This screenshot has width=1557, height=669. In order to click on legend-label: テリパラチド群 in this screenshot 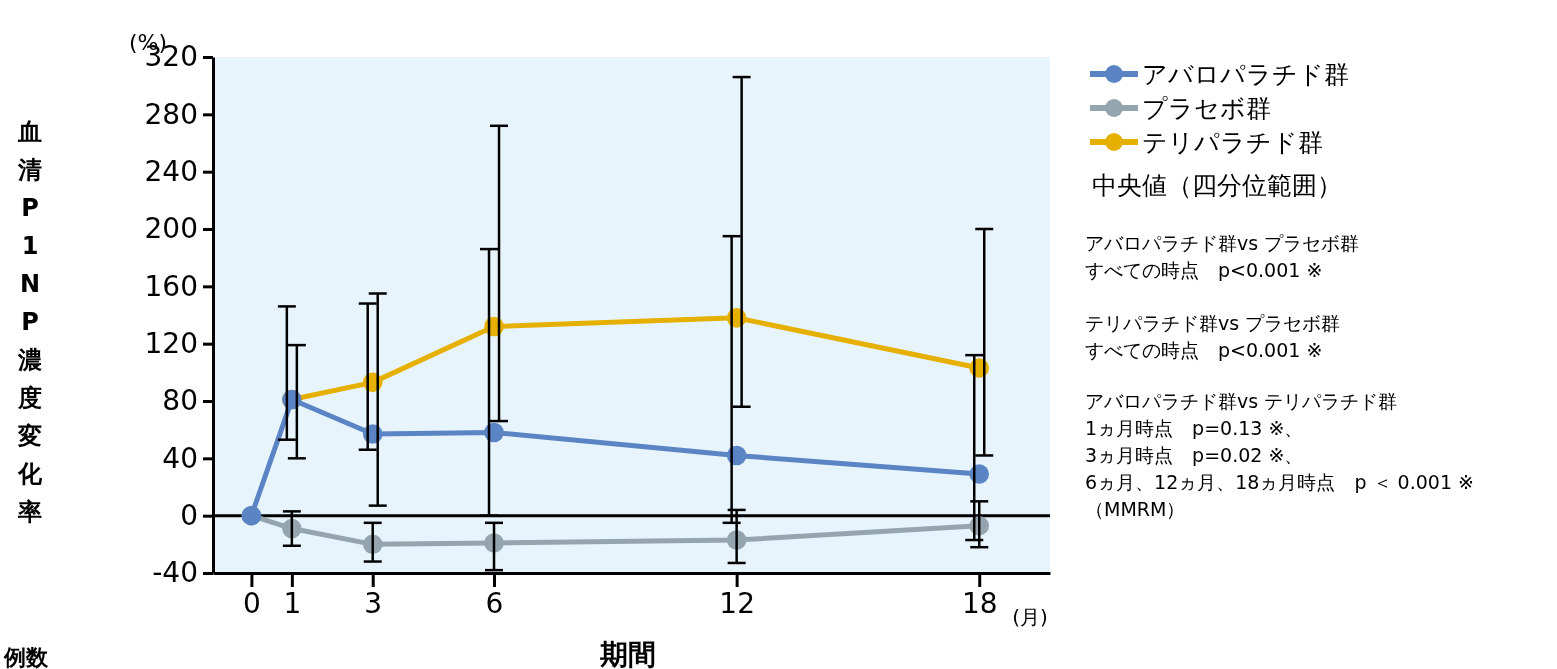, I will do `click(1232, 142)`.